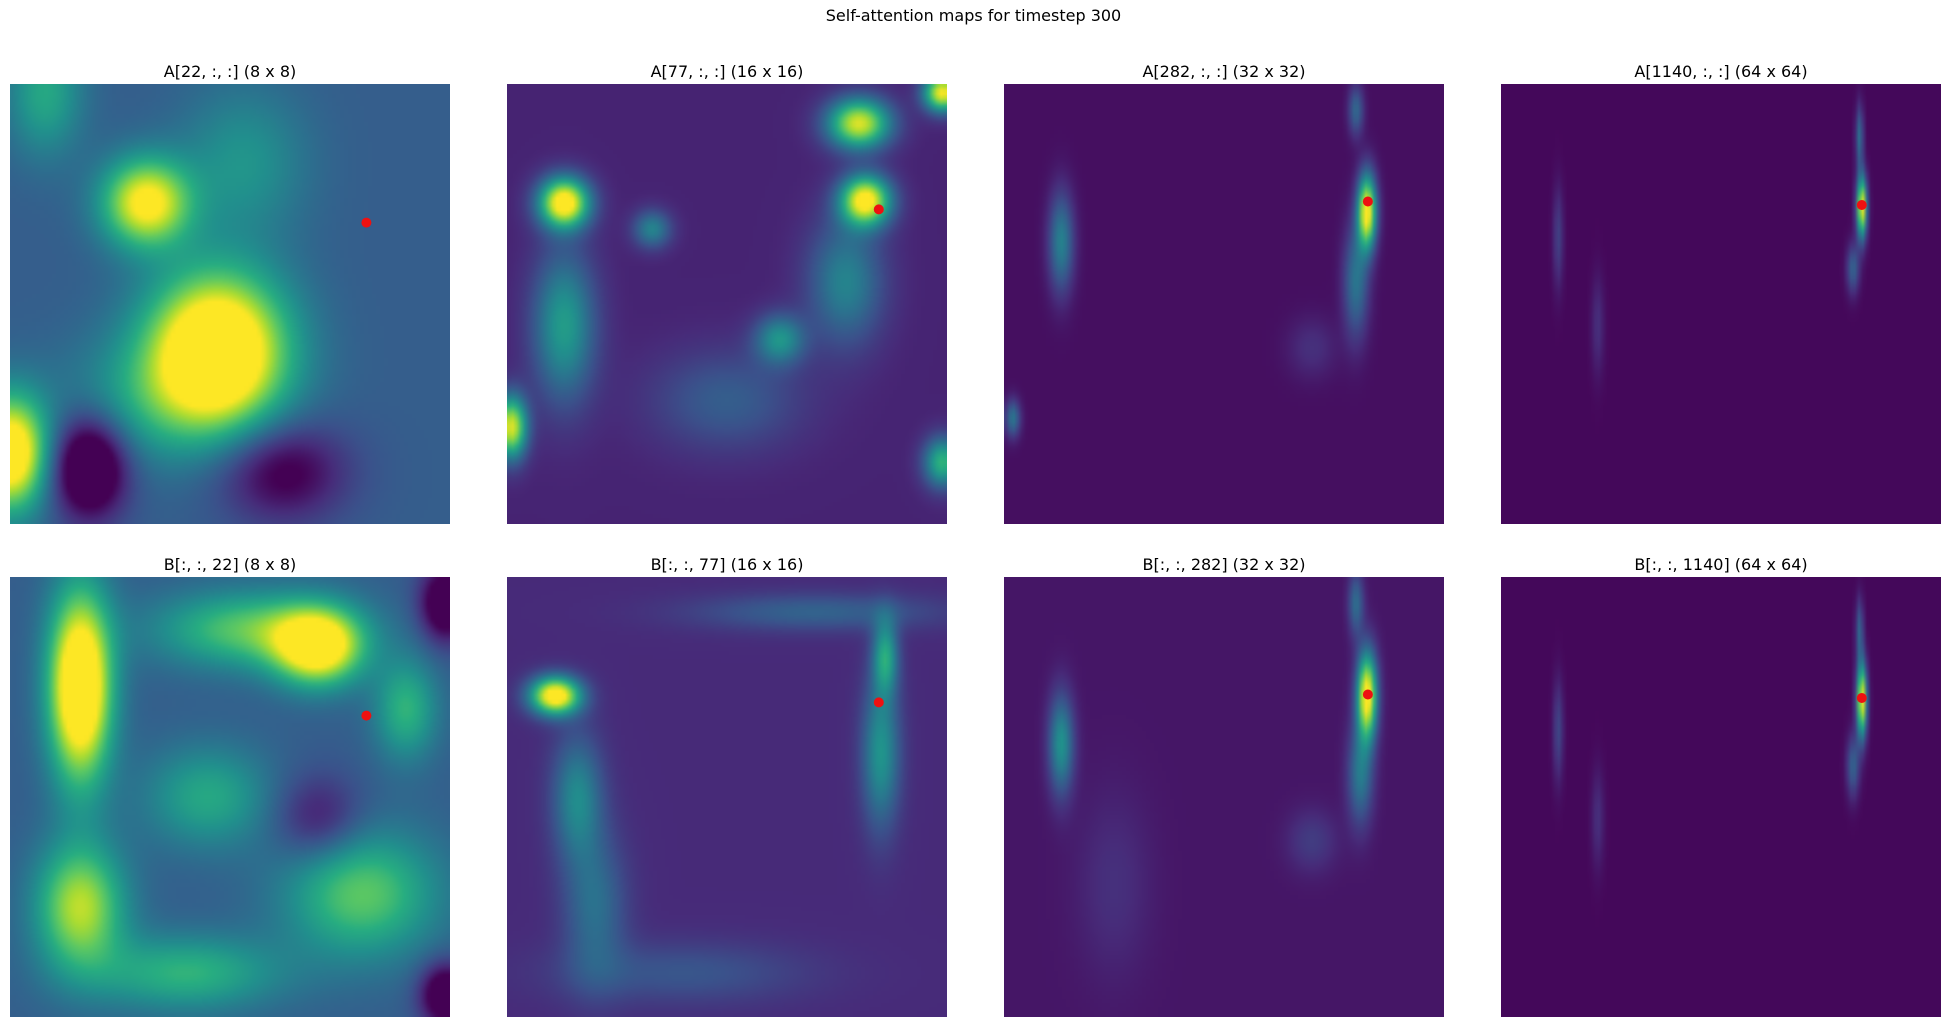 This screenshot has width=1947, height=1026. What do you see at coordinates (727, 565) in the screenshot?
I see `panel-title: B[:, :, 77] (16 x 16)` at bounding box center [727, 565].